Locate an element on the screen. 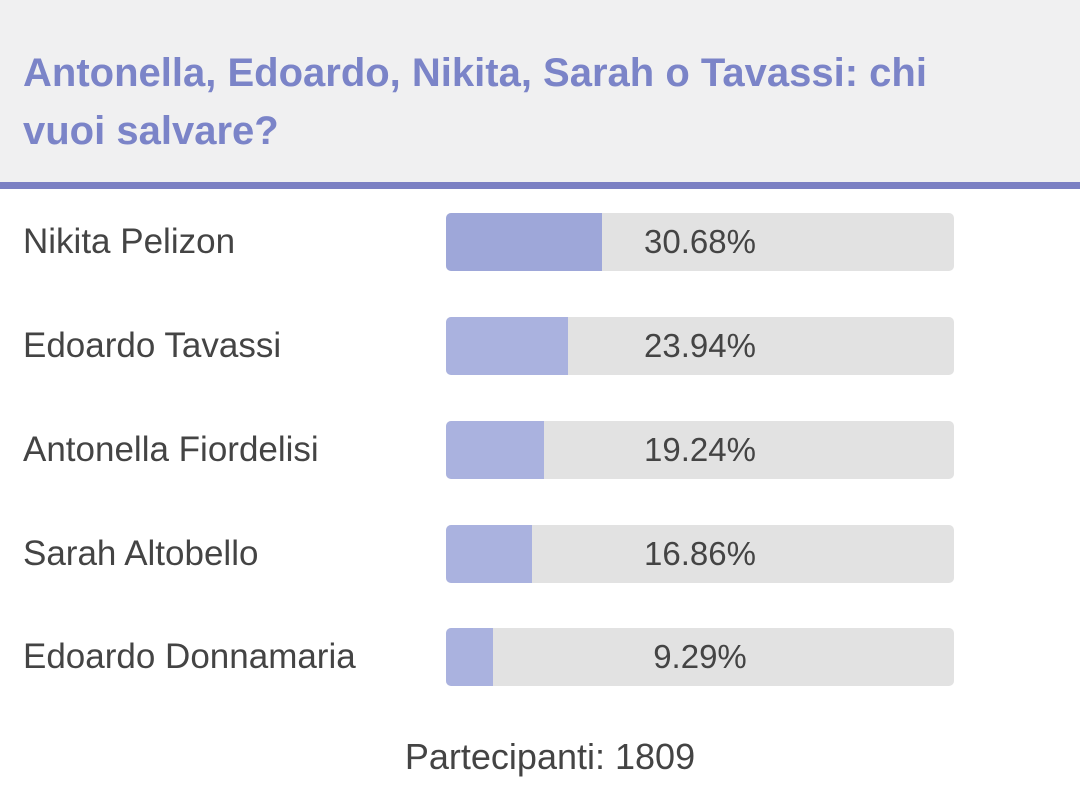  result-percent: 9.29% is located at coordinates (700, 656).